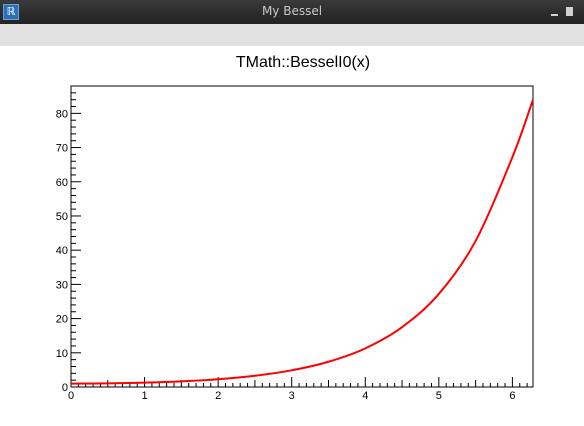 The width and height of the screenshot is (584, 426). What do you see at coordinates (292, 35) in the screenshot?
I see `menu-bar` at bounding box center [292, 35].